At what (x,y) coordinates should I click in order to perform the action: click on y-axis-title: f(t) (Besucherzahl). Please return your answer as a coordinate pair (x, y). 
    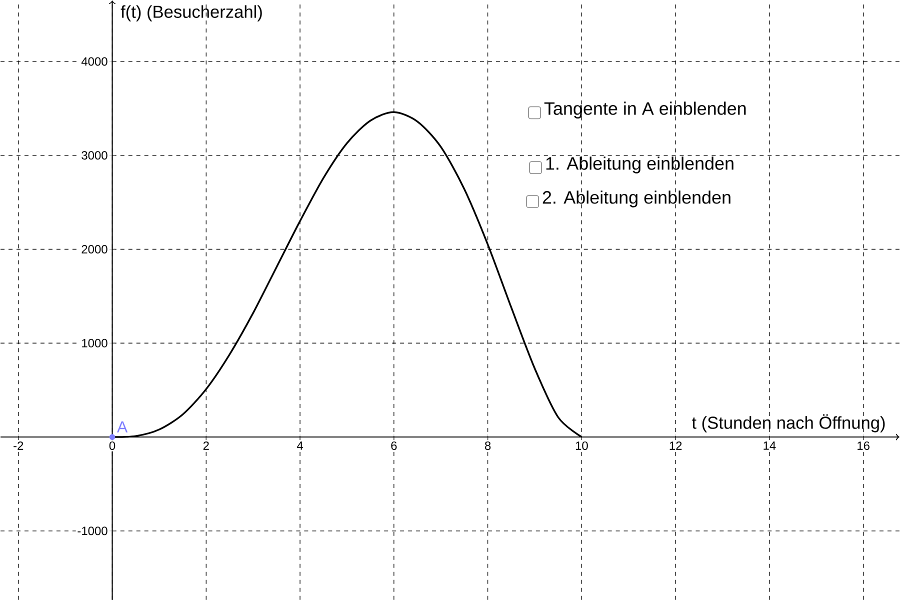
    Looking at the image, I should click on (191, 13).